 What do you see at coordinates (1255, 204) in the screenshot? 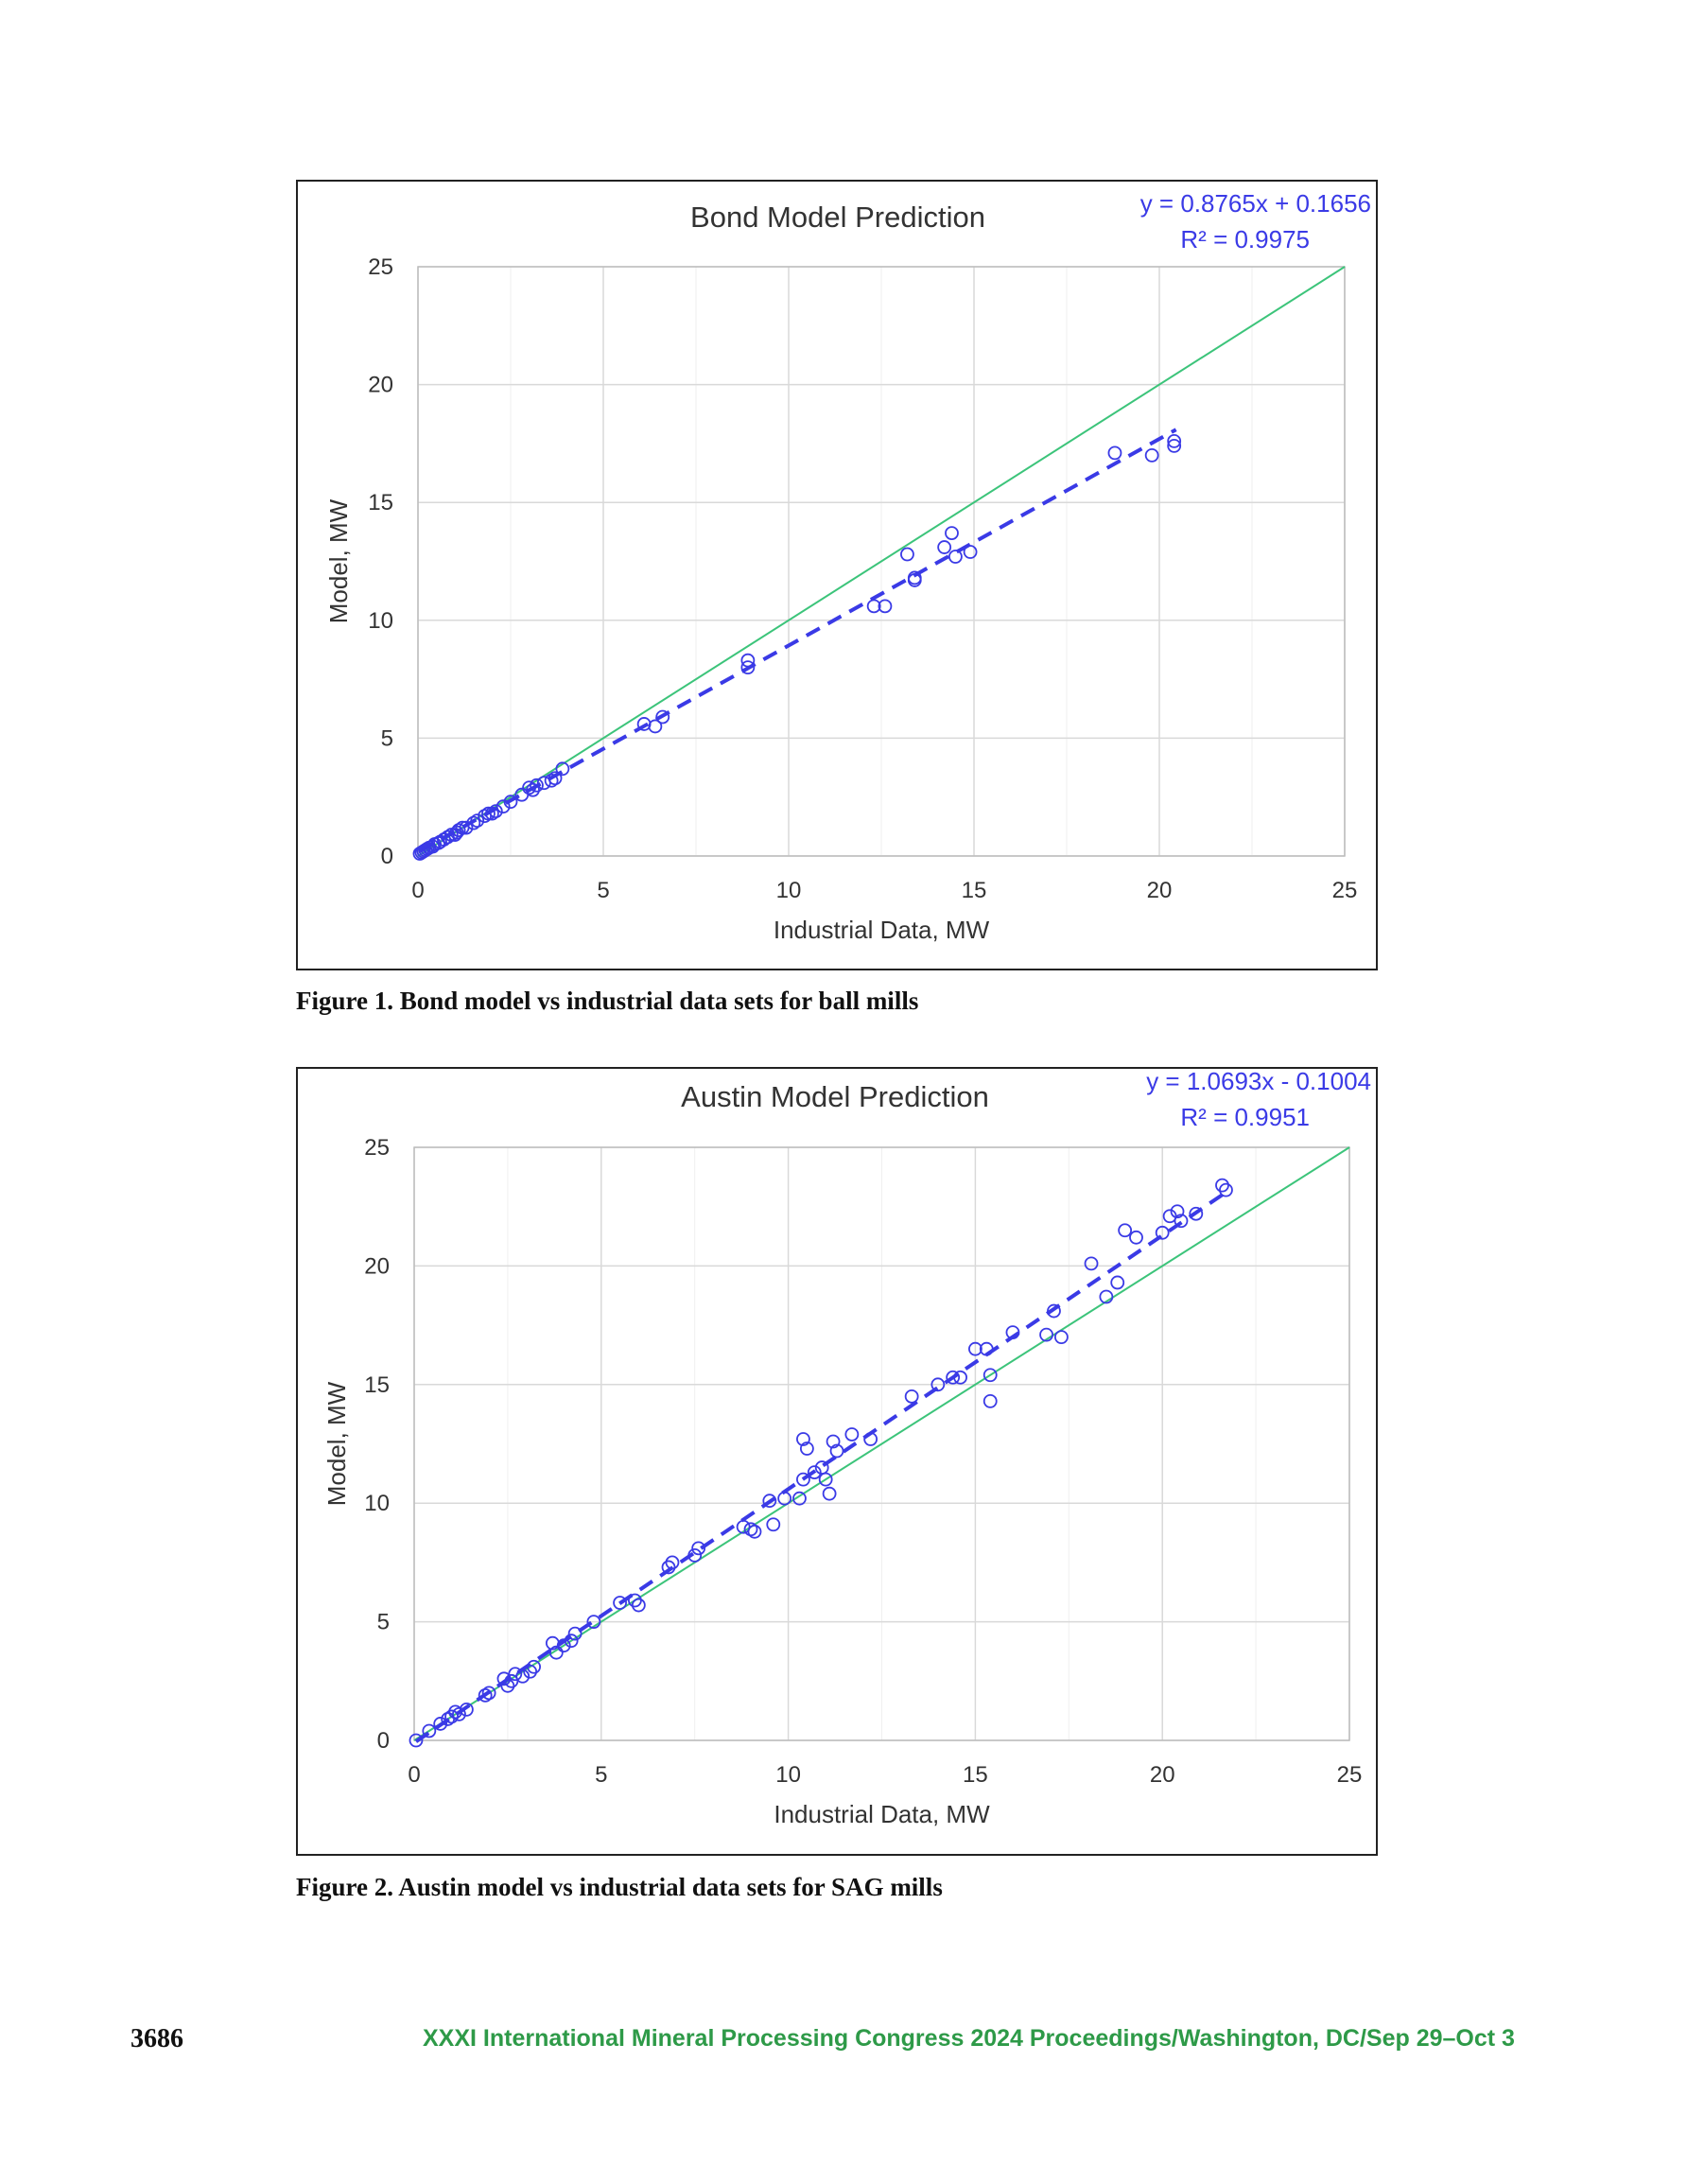
I see `trend-equation: y = 0.8765x + 0.1656` at bounding box center [1255, 204].